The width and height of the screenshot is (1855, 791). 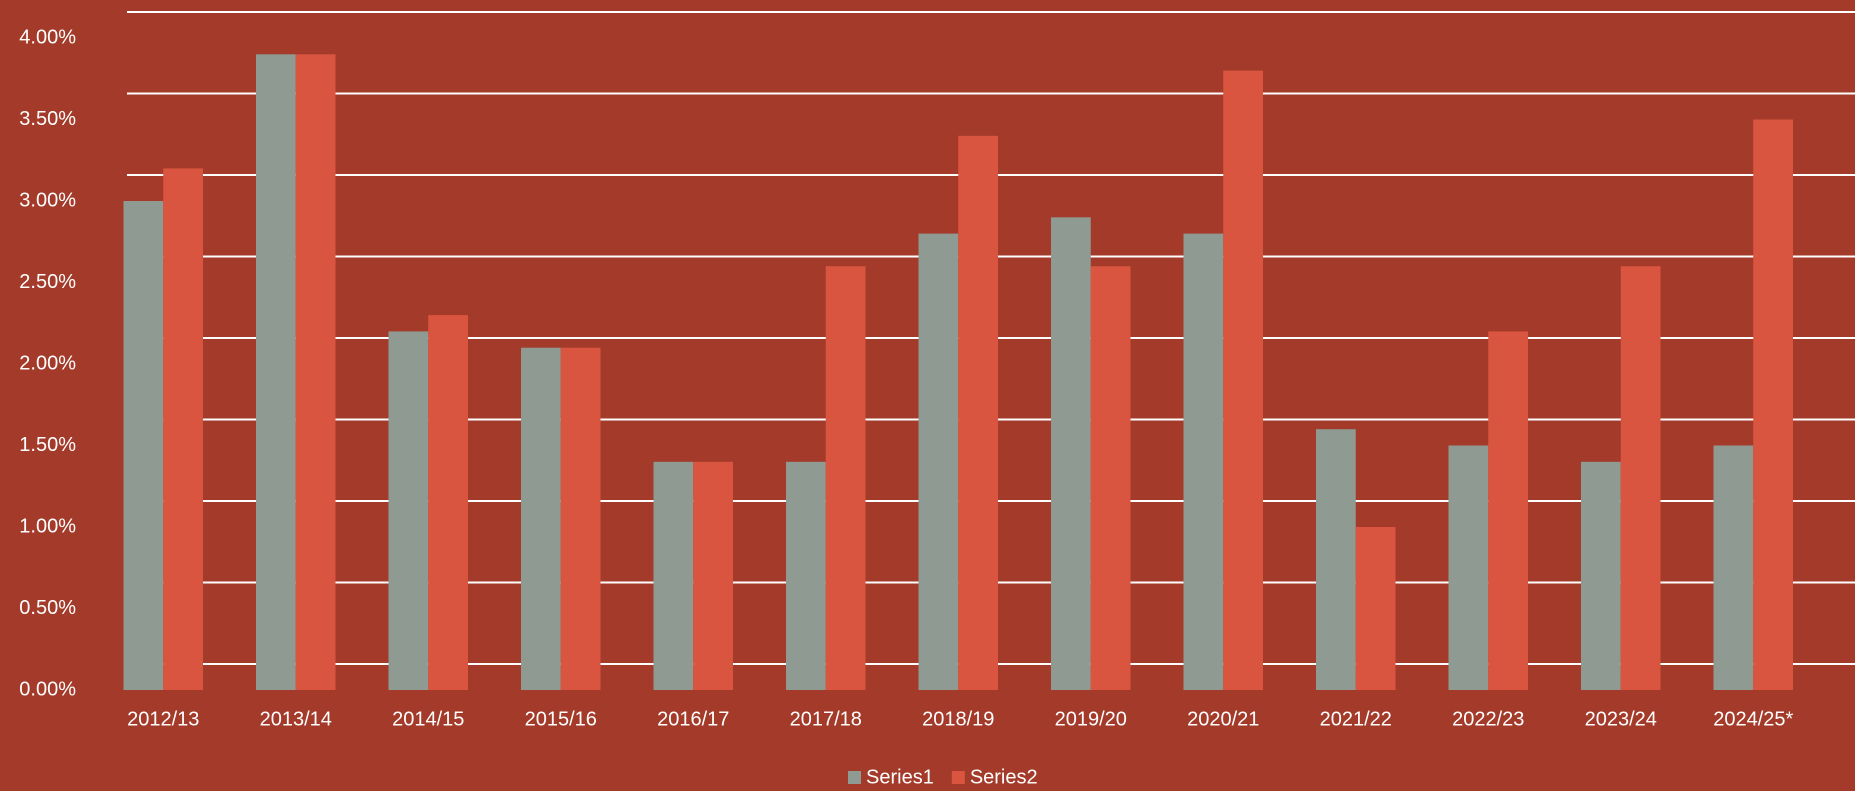 I want to click on y-tick-label: 0.50%, so click(x=47, y=608).